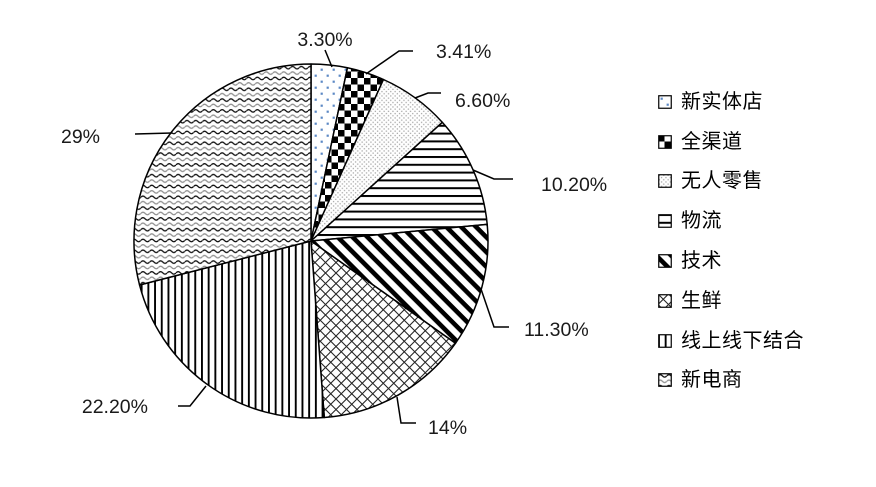 Image resolution: width=876 pixels, height=487 pixels. What do you see at coordinates (324, 40) in the screenshot?
I see `slice-percent-label-0: 3.30%` at bounding box center [324, 40].